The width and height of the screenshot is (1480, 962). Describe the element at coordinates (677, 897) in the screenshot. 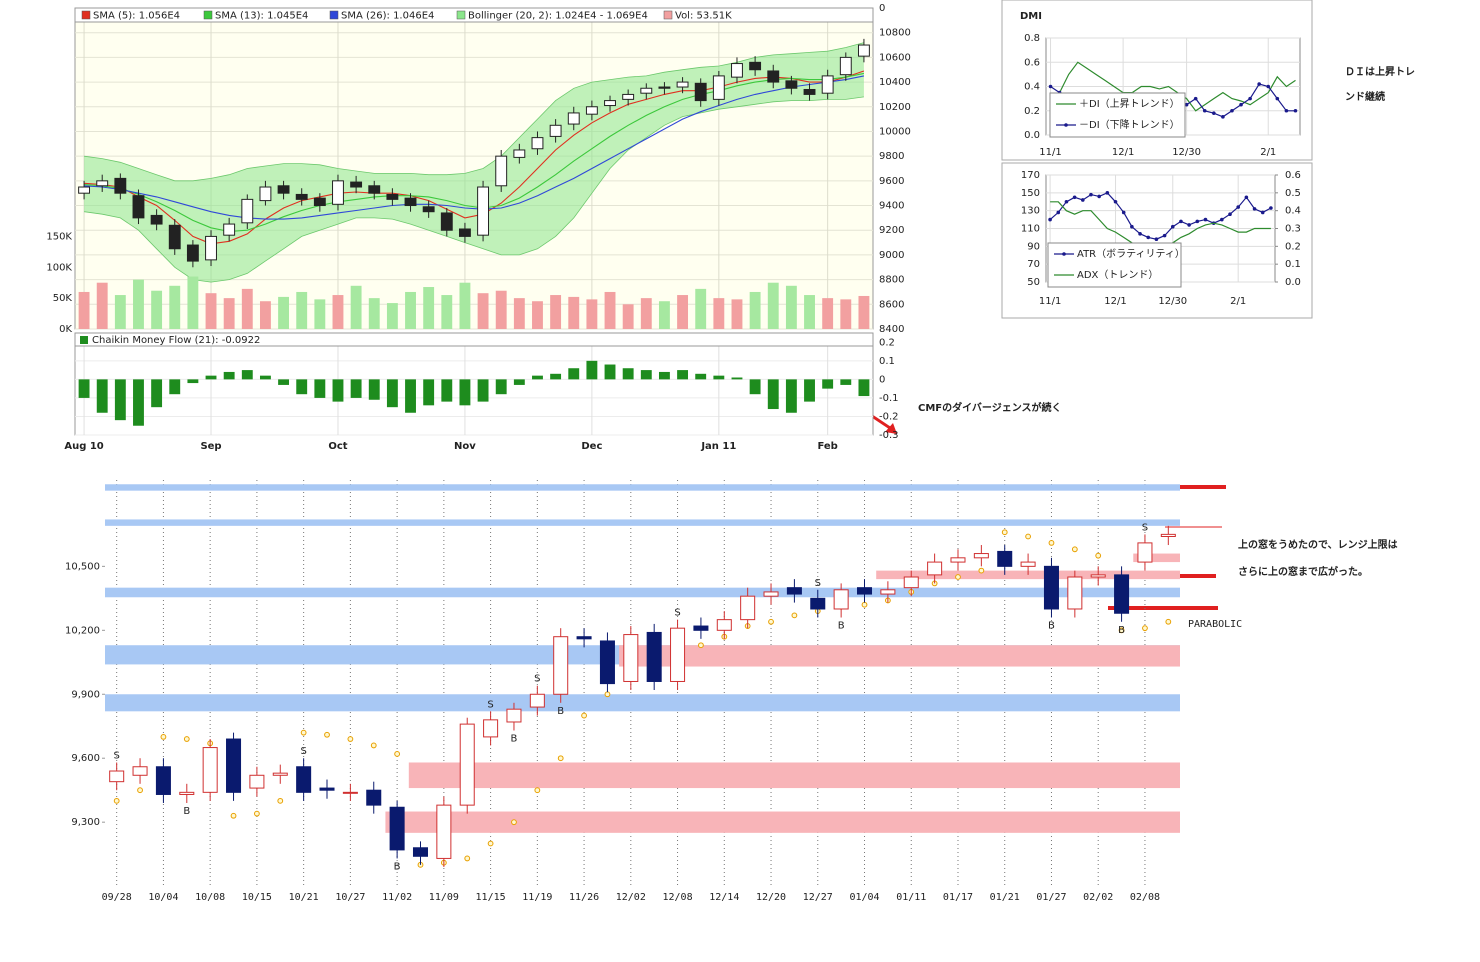

I see `x-tick-label: 12/08` at that location.